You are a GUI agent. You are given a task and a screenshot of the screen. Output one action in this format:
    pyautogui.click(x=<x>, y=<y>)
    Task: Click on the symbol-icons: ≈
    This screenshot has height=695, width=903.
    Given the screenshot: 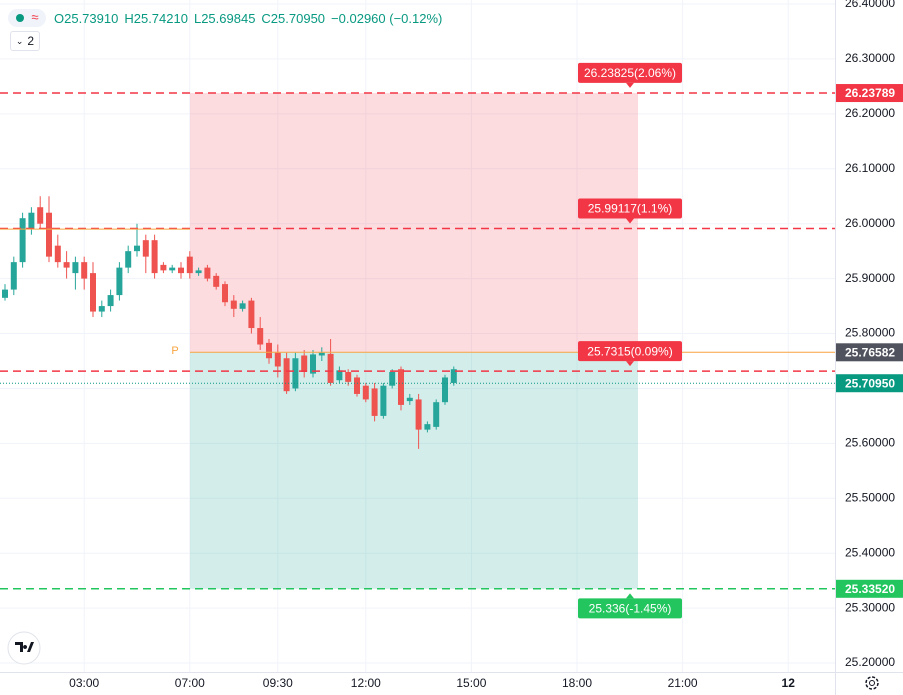 What is the action you would take?
    pyautogui.click(x=28, y=18)
    